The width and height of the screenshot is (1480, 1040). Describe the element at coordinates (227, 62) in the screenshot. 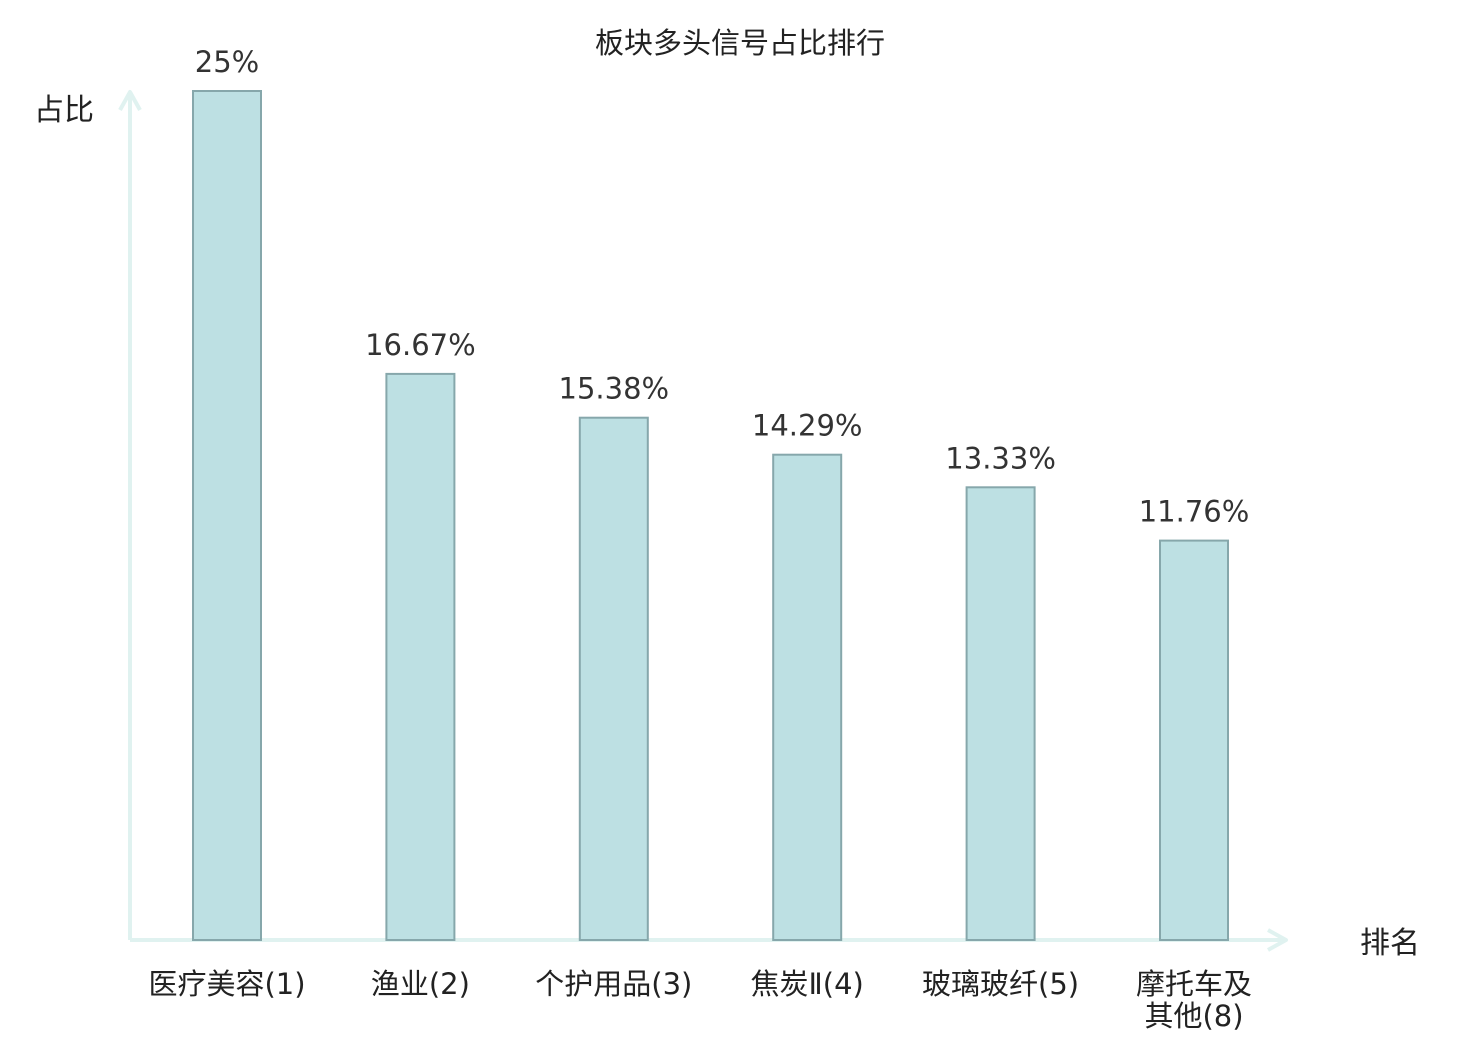

I see `value-label-1: 25%` at that location.